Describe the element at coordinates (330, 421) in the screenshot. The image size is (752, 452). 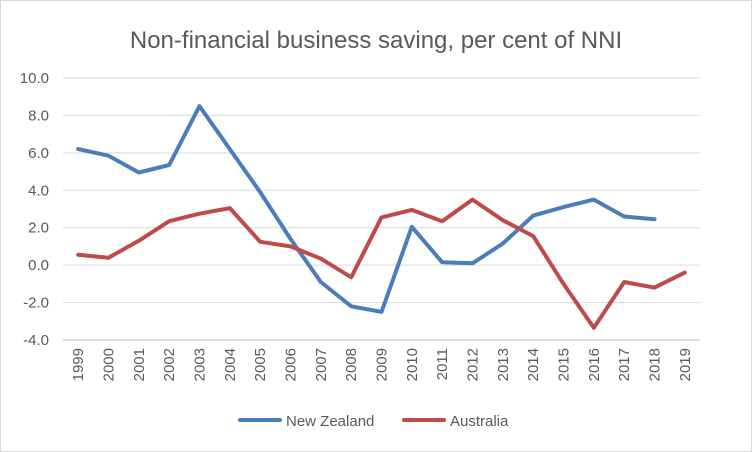
I see `legend-label: New Zealand` at that location.